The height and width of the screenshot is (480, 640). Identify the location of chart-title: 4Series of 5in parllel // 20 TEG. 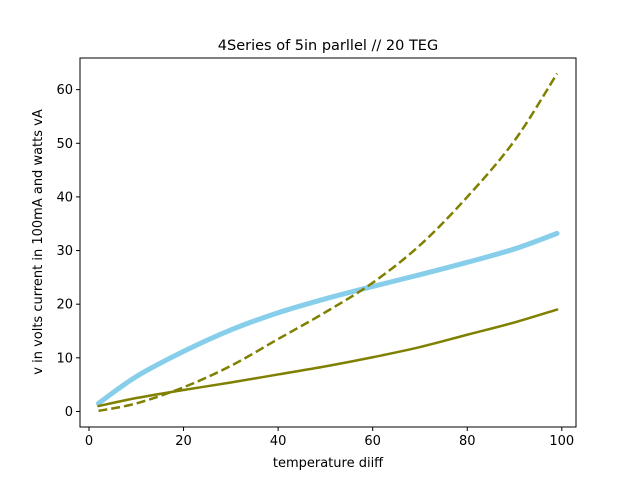
(328, 46).